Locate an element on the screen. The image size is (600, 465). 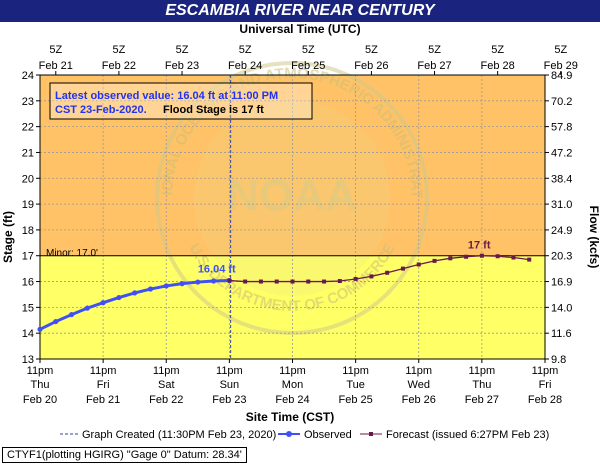
right-tick-label: 31.0 is located at coordinates (561, 205).